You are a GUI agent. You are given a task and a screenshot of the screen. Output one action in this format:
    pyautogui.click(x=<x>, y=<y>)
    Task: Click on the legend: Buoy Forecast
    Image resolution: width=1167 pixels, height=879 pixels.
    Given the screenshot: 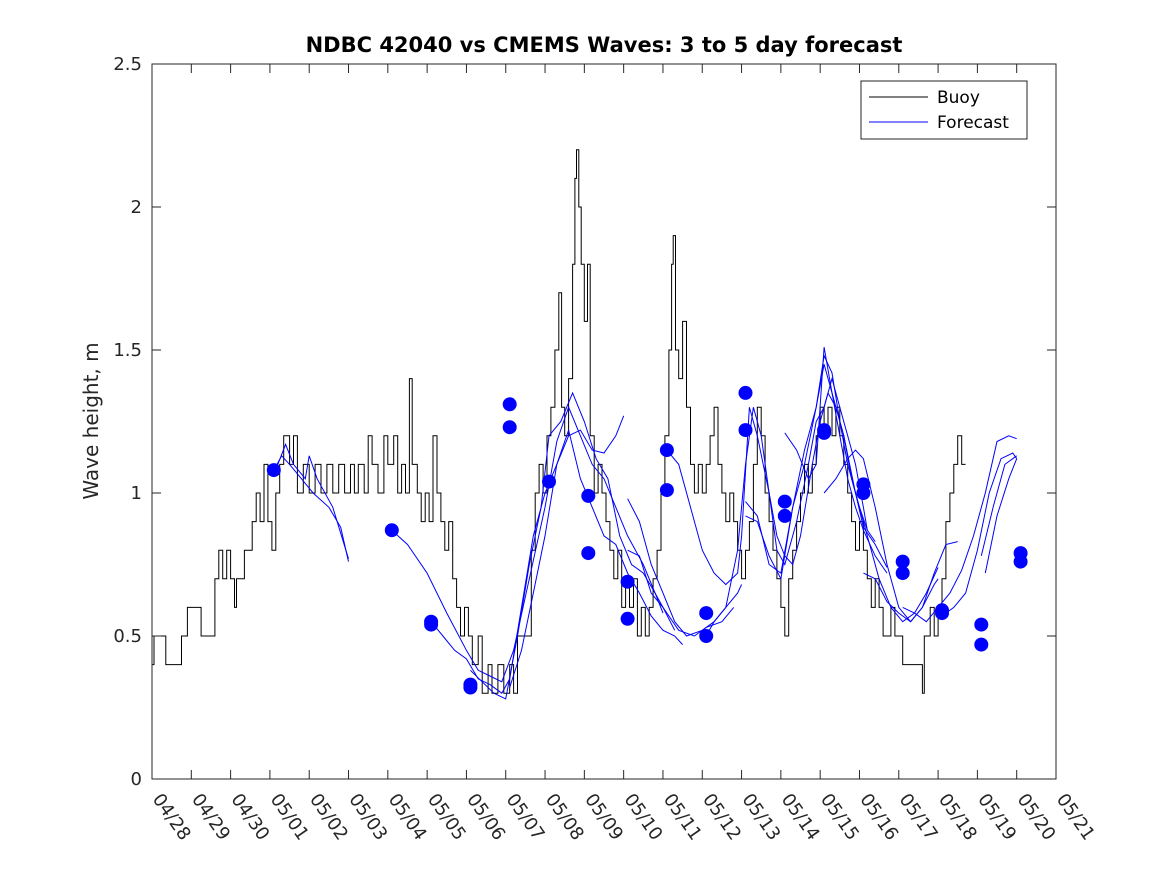 What is the action you would take?
    pyautogui.click(x=944, y=110)
    